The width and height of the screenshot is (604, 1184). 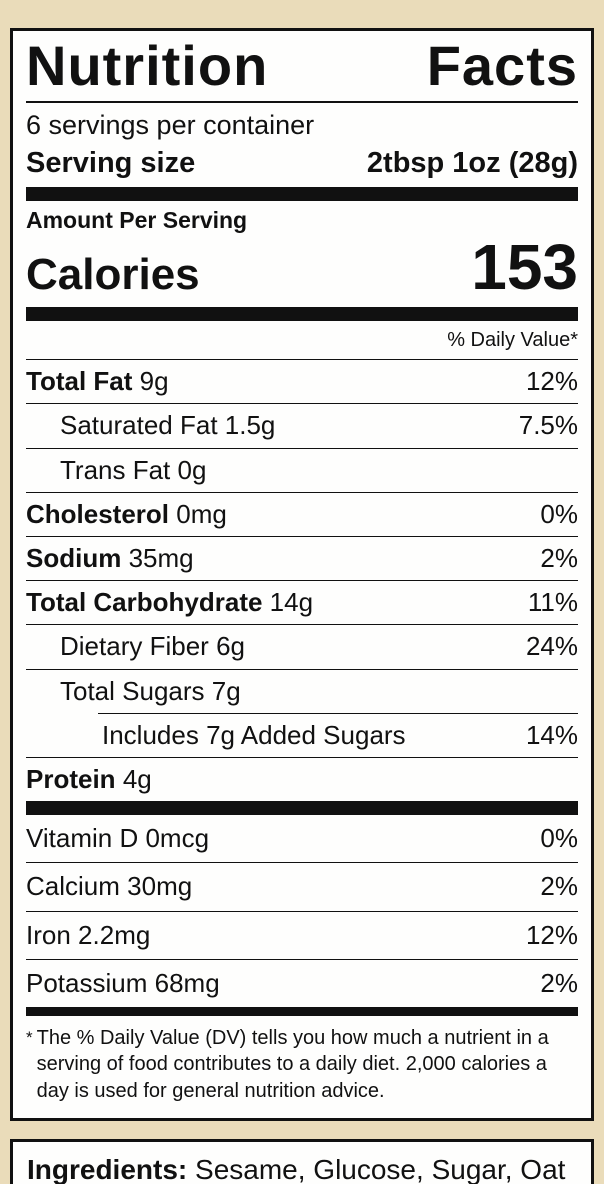 What do you see at coordinates (254, 734) in the screenshot?
I see `nutrient-name-amount: Includes 7g Added Sugars` at bounding box center [254, 734].